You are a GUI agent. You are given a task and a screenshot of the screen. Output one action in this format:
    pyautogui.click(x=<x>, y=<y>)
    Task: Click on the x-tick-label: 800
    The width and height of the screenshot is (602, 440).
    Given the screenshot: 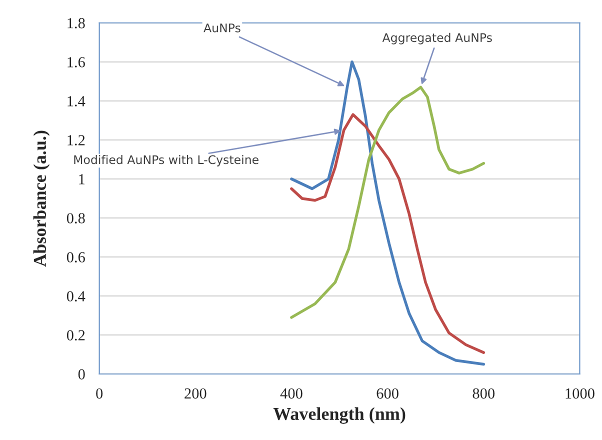 What is the action you would take?
    pyautogui.click(x=483, y=393)
    